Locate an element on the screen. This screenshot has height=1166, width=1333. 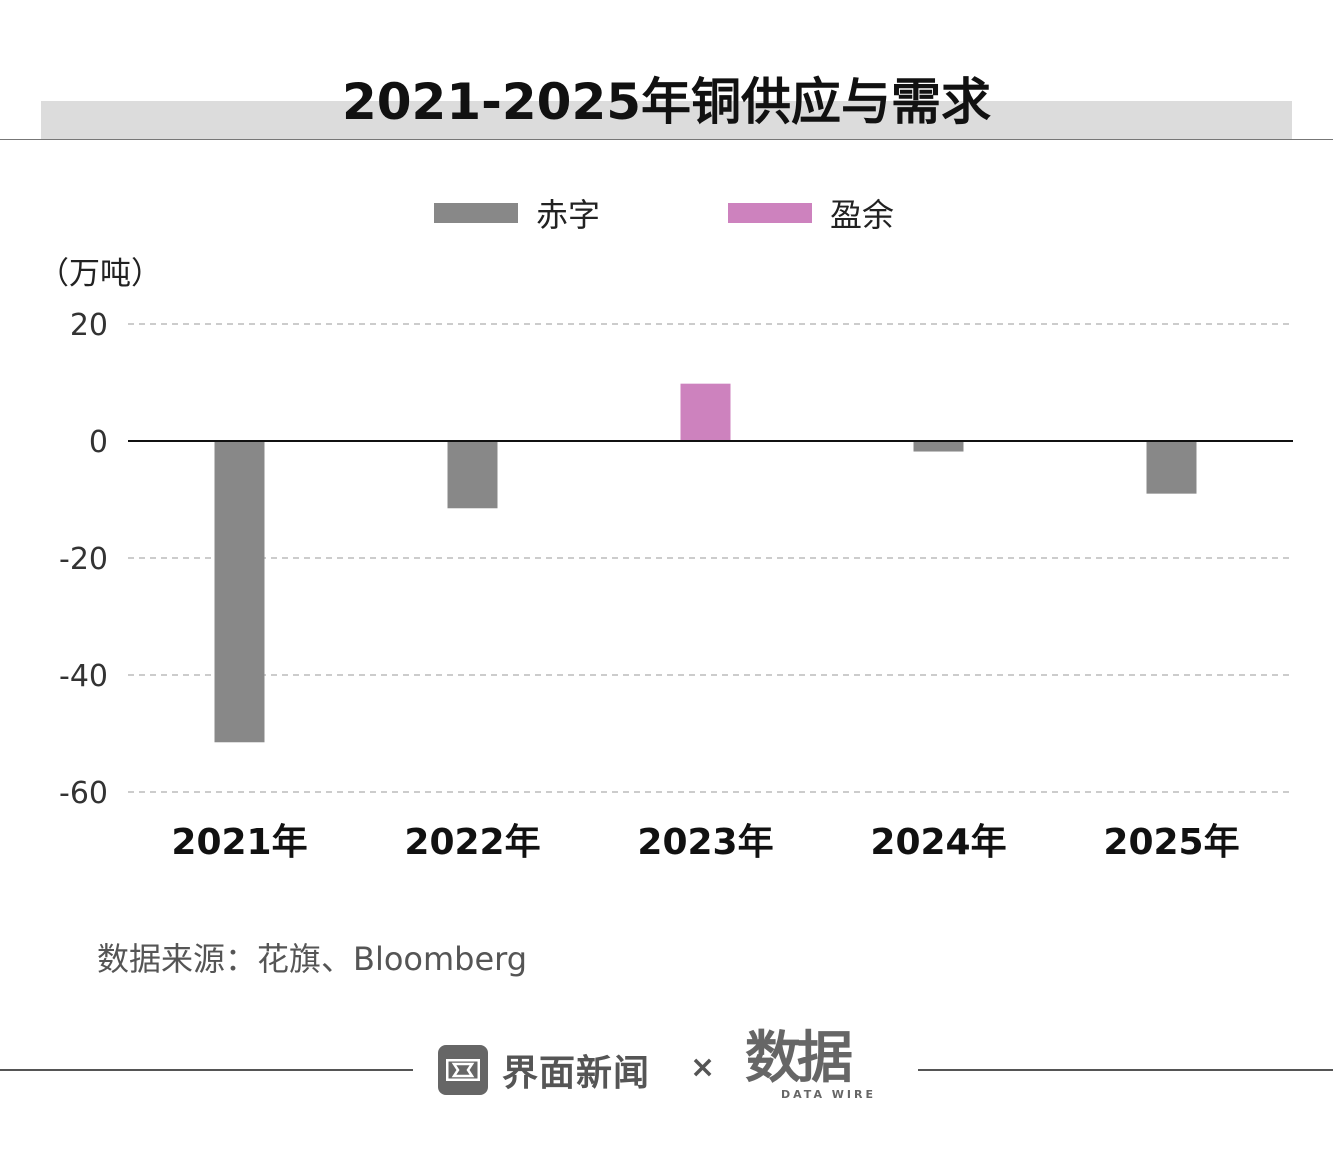
y-axis-unit: （万吨） is located at coordinates (100, 274).